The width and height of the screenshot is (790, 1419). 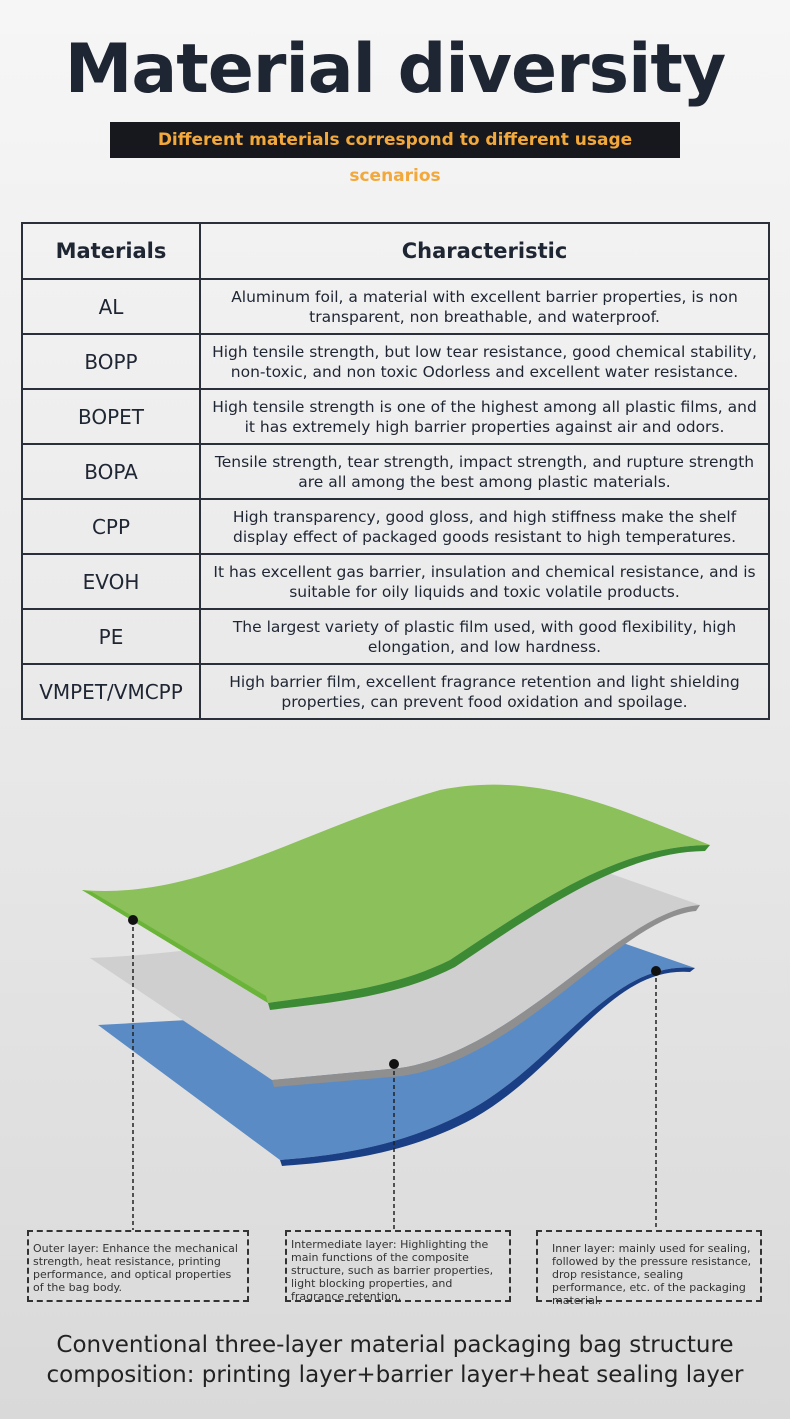 I want to click on outer-sheet, so click(x=396, y=893).